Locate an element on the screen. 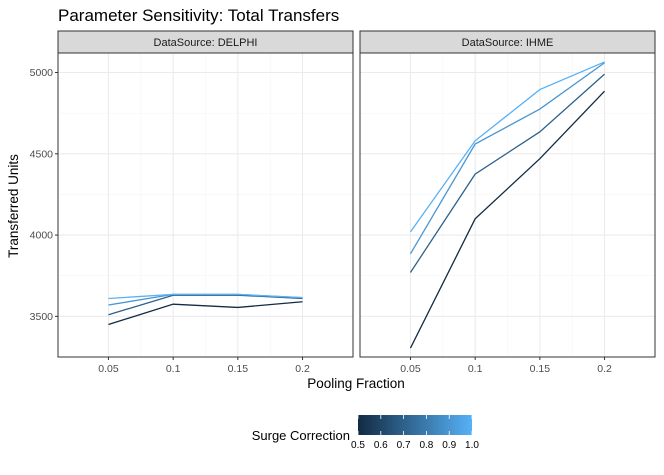 The image size is (664, 475). legend-label: 0.5 is located at coordinates (358, 445).